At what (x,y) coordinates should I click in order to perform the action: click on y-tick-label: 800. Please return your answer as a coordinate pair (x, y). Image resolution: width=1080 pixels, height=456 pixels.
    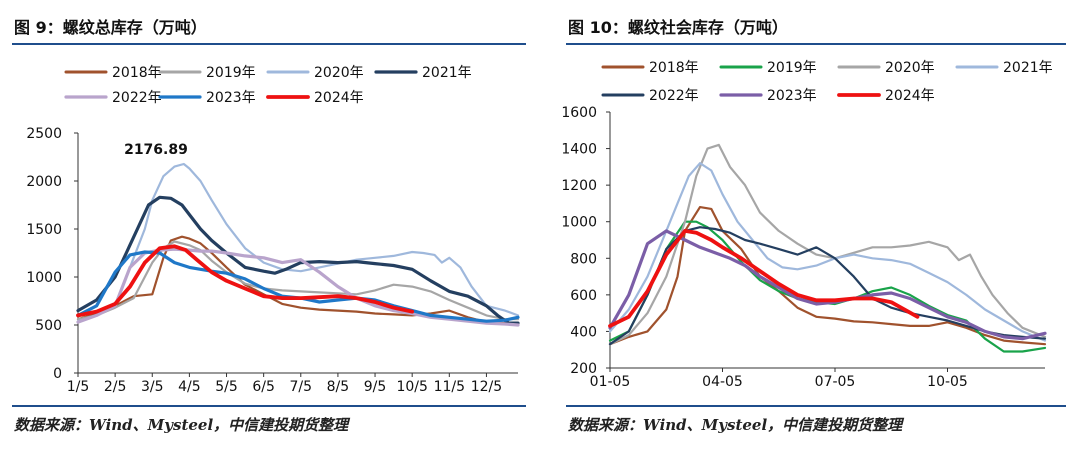
    Looking at the image, I should click on (583, 259).